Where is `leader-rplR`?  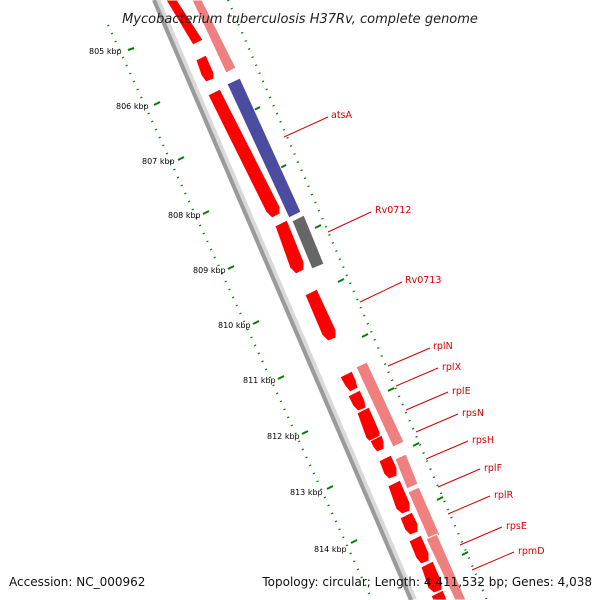 leader-rplR is located at coordinates (469, 505).